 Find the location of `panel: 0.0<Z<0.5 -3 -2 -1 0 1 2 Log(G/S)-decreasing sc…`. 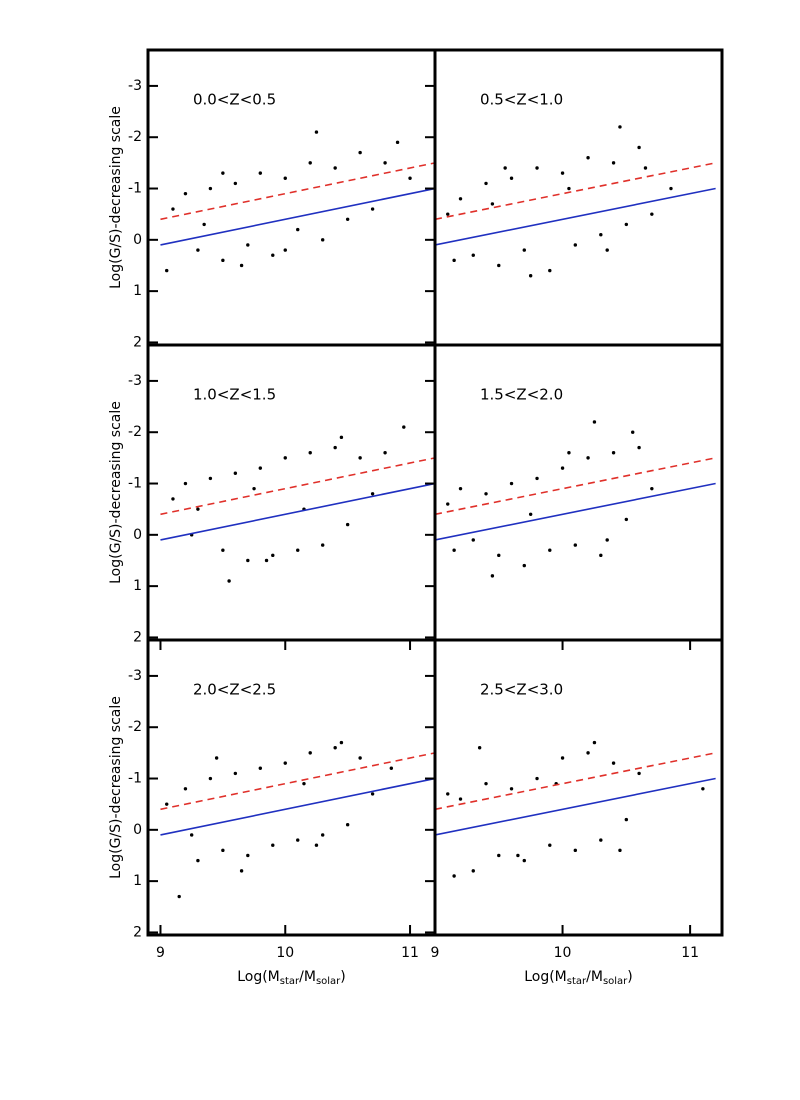

panel: 0.0<Z<0.5 -3 -2 -1 0 1 2 Log(G/S)-decreasing sc… is located at coordinates (272, 199).